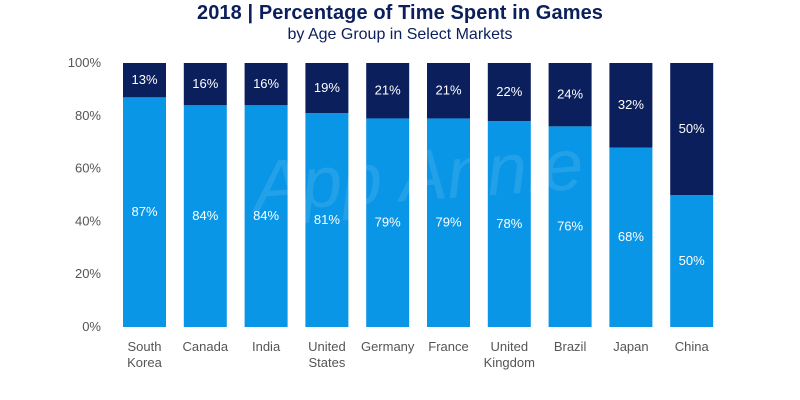  What do you see at coordinates (144, 362) in the screenshot?
I see `category-label-line: Korea` at bounding box center [144, 362].